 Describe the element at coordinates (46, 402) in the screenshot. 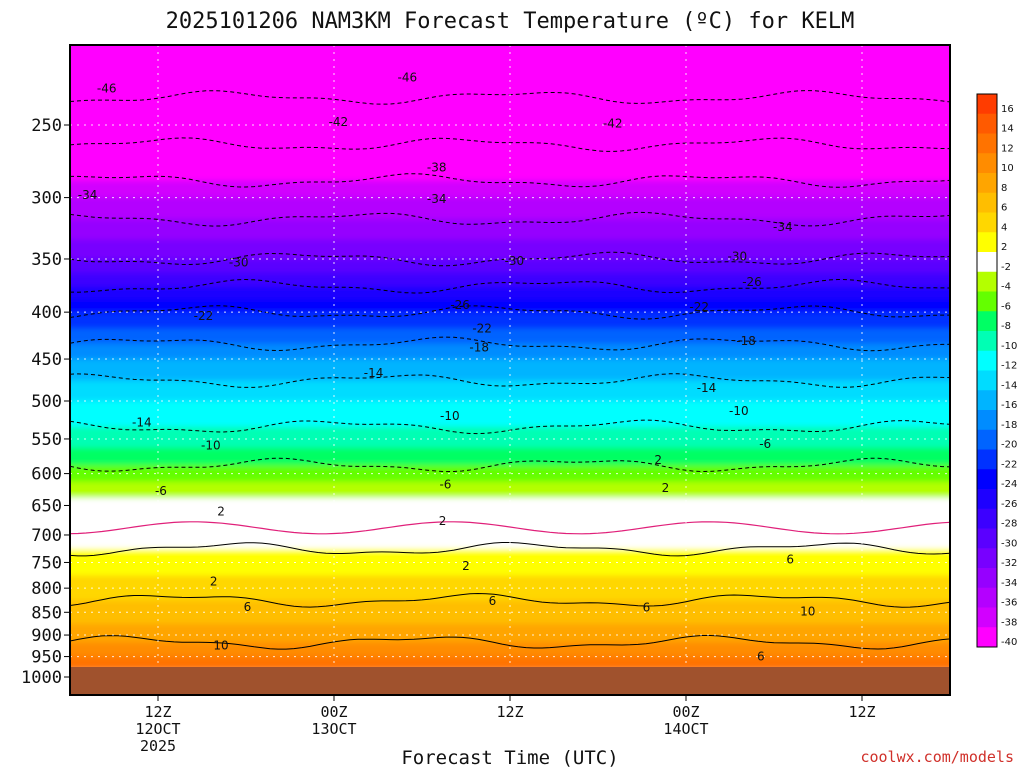

I see `y-tick-label: 500` at that location.